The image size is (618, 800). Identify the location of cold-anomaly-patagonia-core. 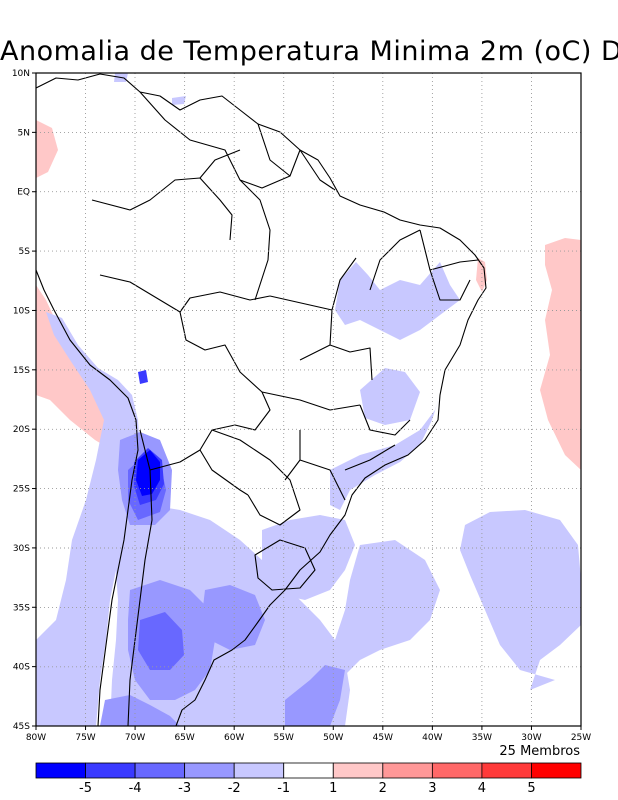
(161, 641).